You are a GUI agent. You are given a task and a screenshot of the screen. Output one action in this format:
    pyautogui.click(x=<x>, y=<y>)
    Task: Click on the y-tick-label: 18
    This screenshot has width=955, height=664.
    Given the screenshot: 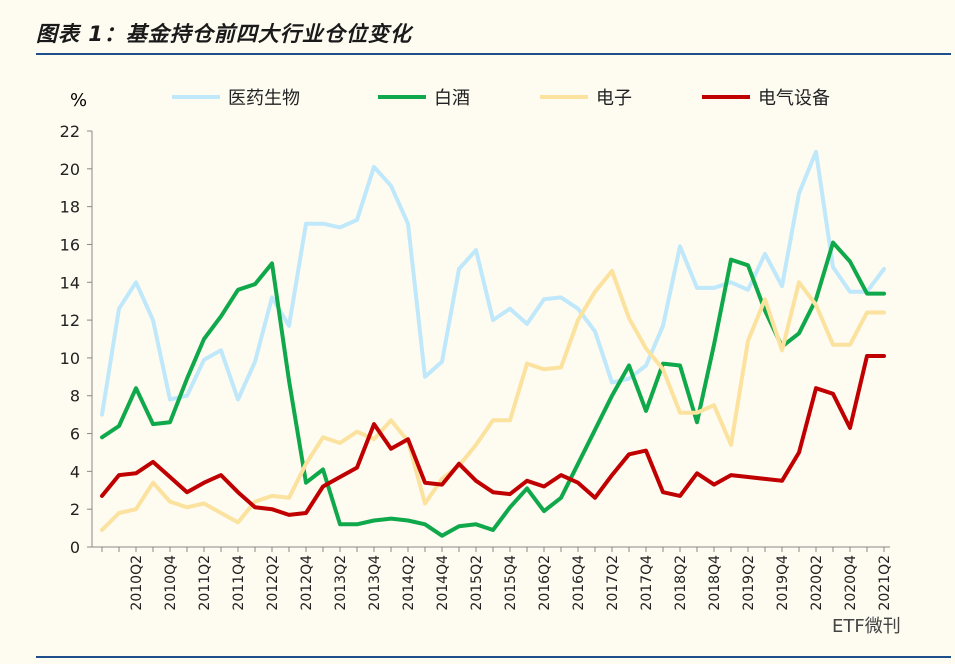 What is the action you would take?
    pyautogui.click(x=70, y=207)
    